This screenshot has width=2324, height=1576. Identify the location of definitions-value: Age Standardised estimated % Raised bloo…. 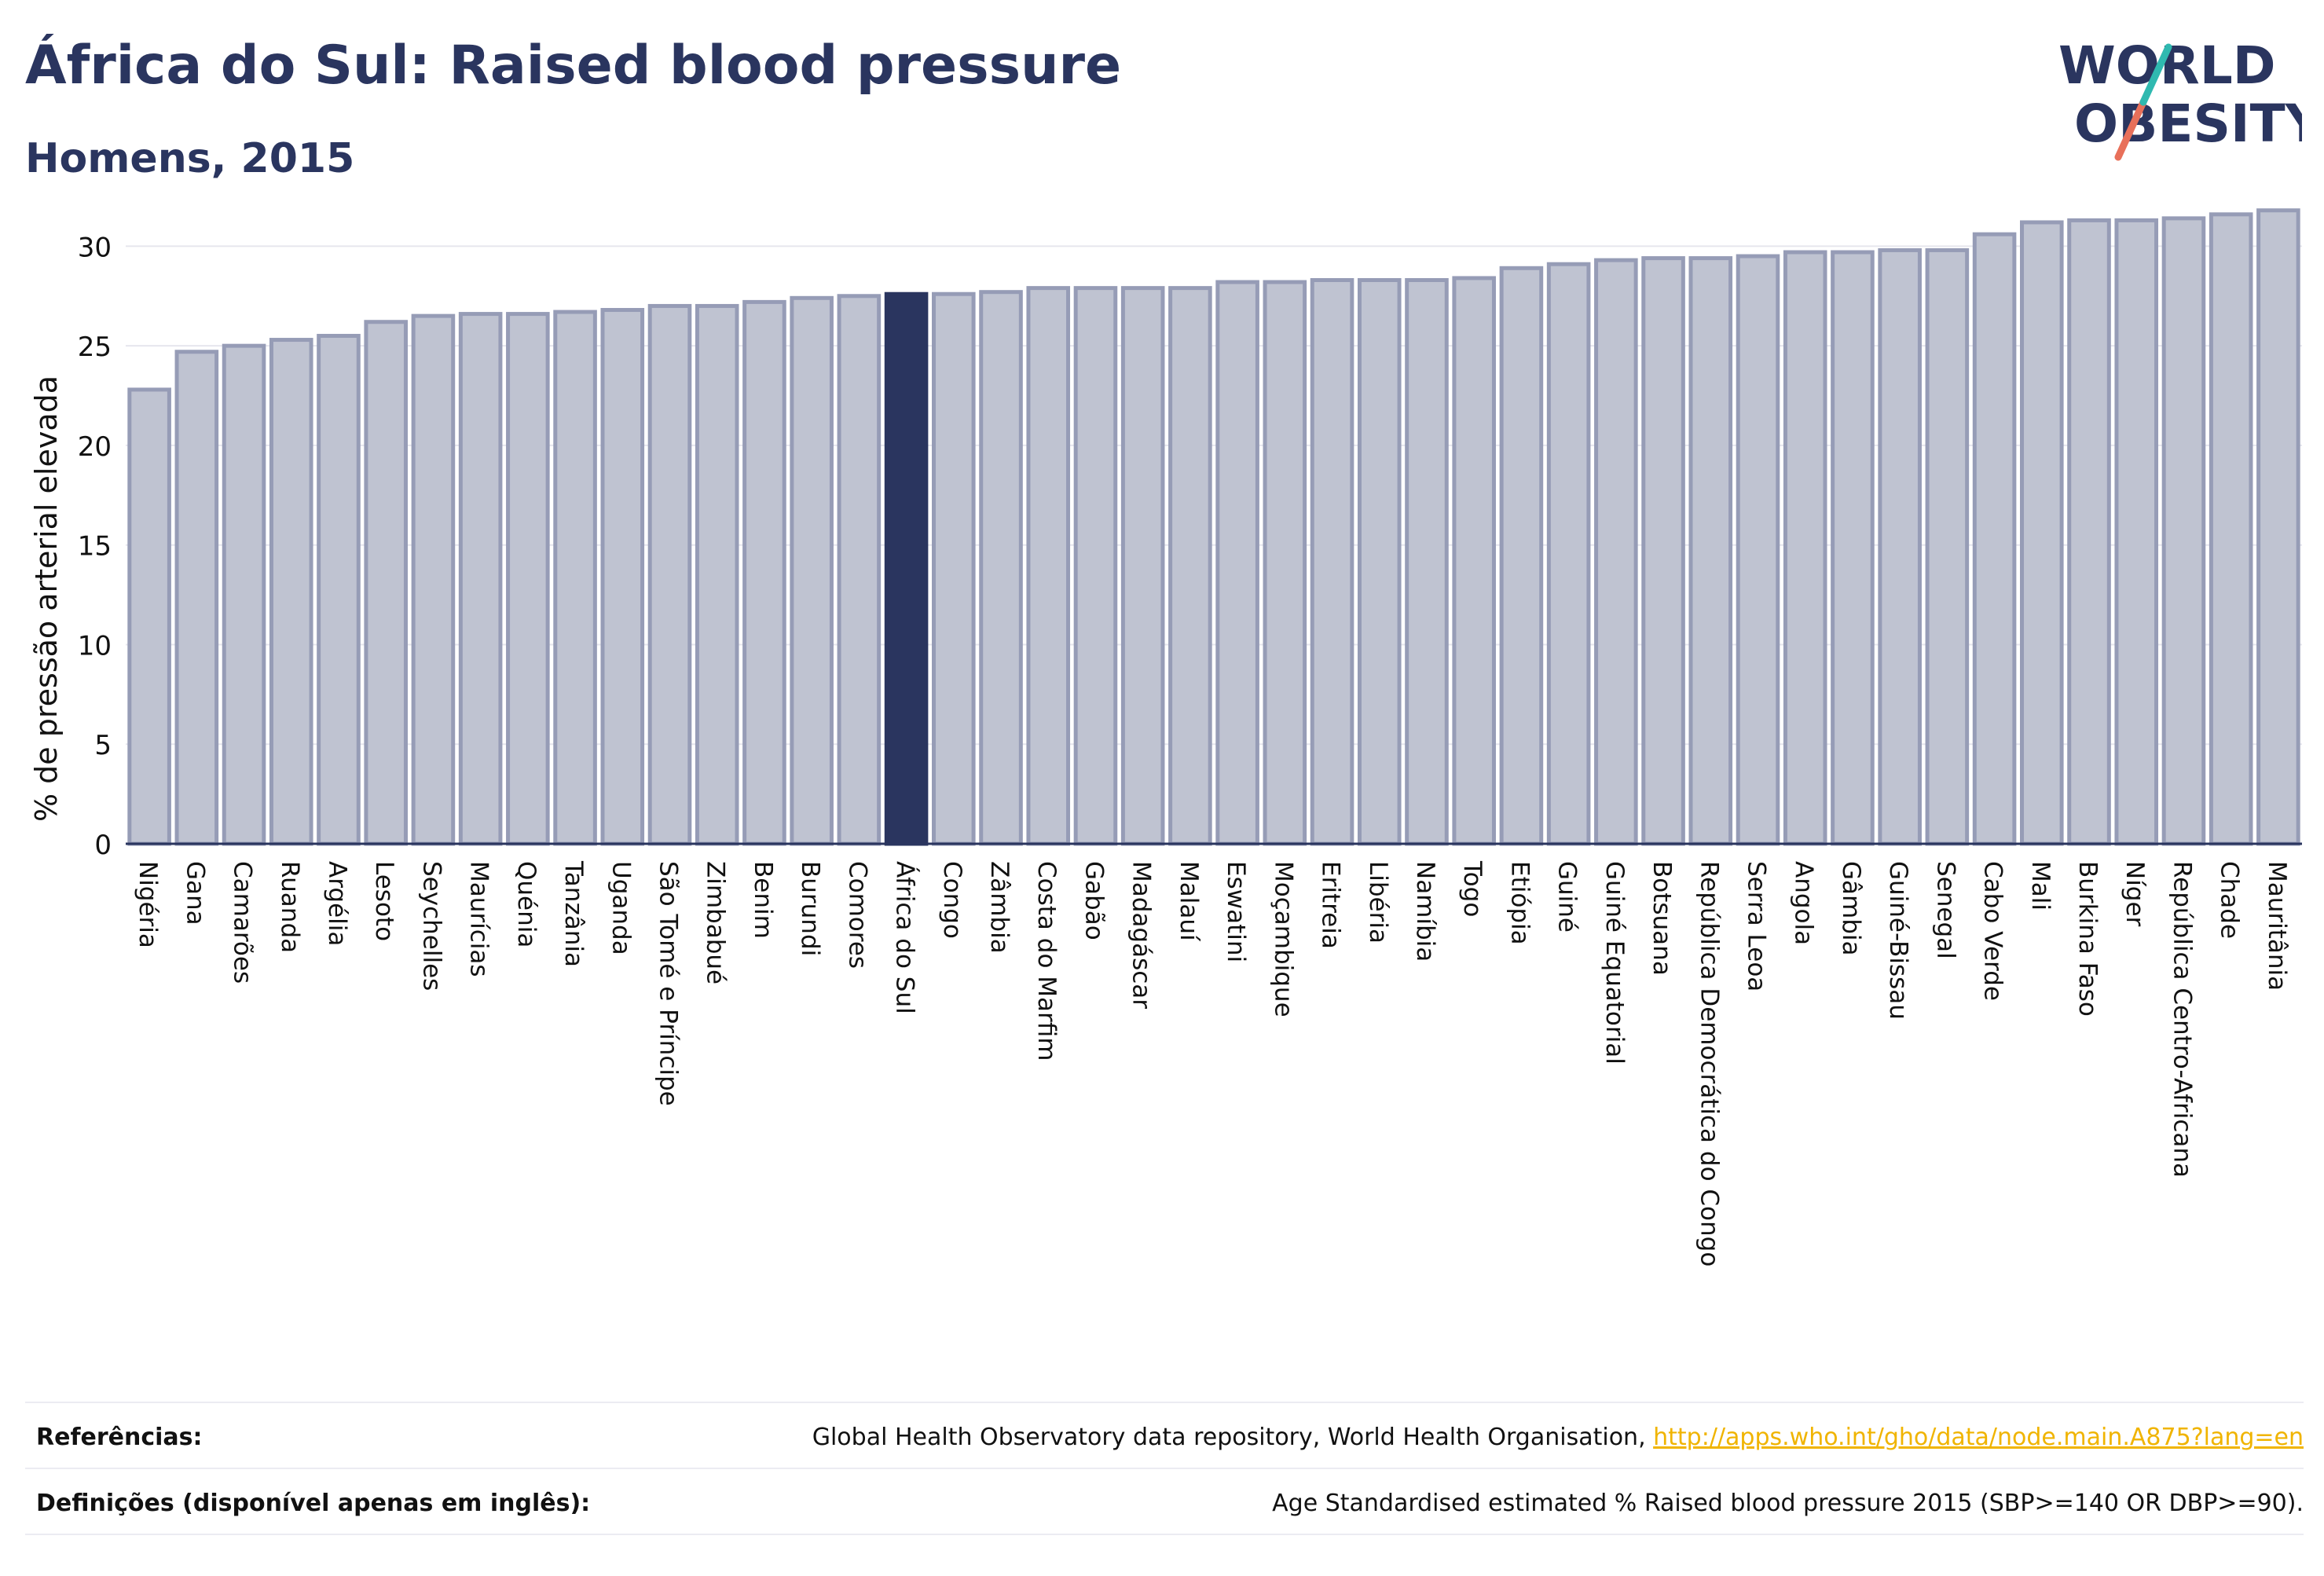
(1788, 1503).